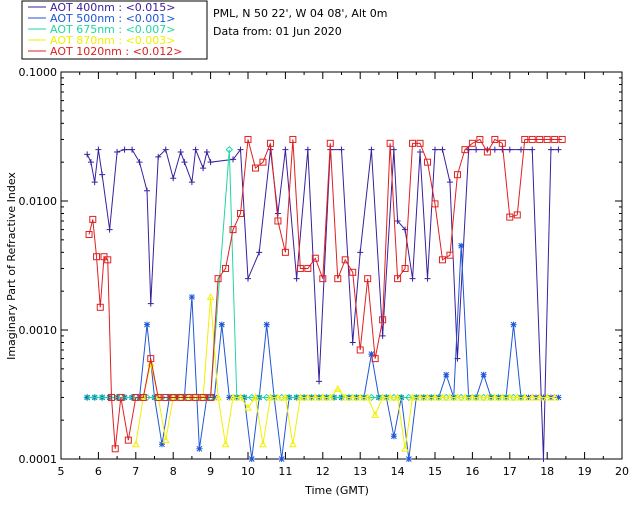 The height and width of the screenshot is (512, 640). Describe the element at coordinates (38, 330) in the screenshot. I see `y-tick-label: 0.0010` at that location.